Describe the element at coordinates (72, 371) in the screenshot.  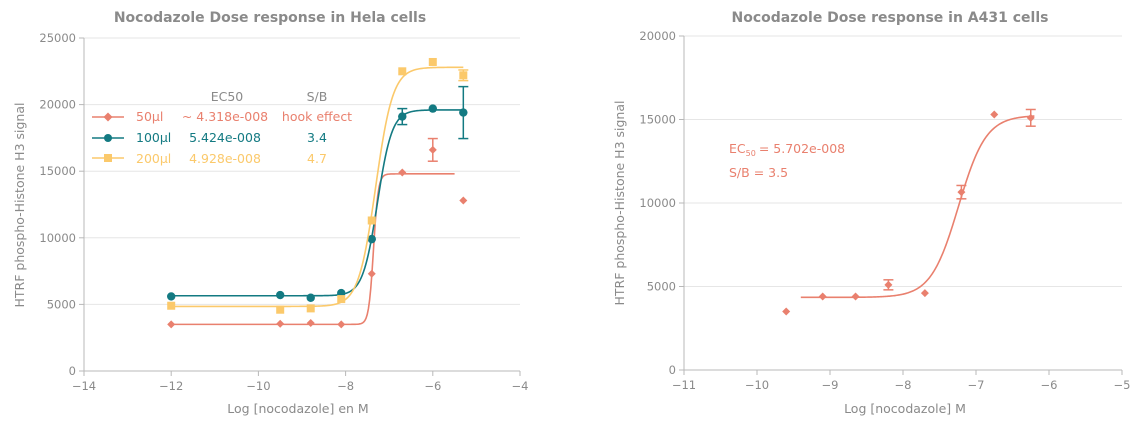
I see `chart1-ytick-label: 0` at that location.